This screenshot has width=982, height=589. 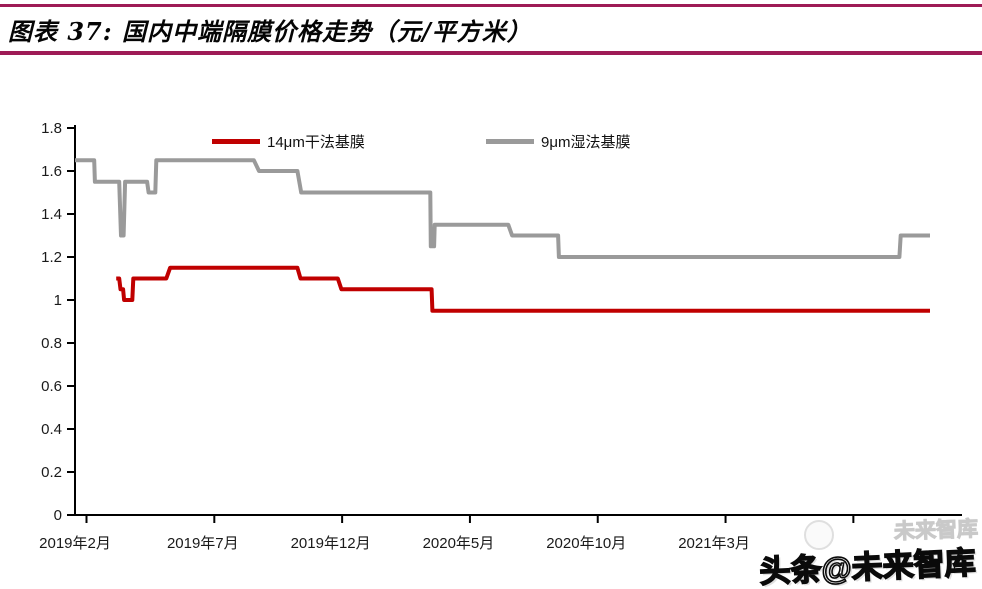 I want to click on x-tick-label: 2019年7月, so click(x=203, y=543).